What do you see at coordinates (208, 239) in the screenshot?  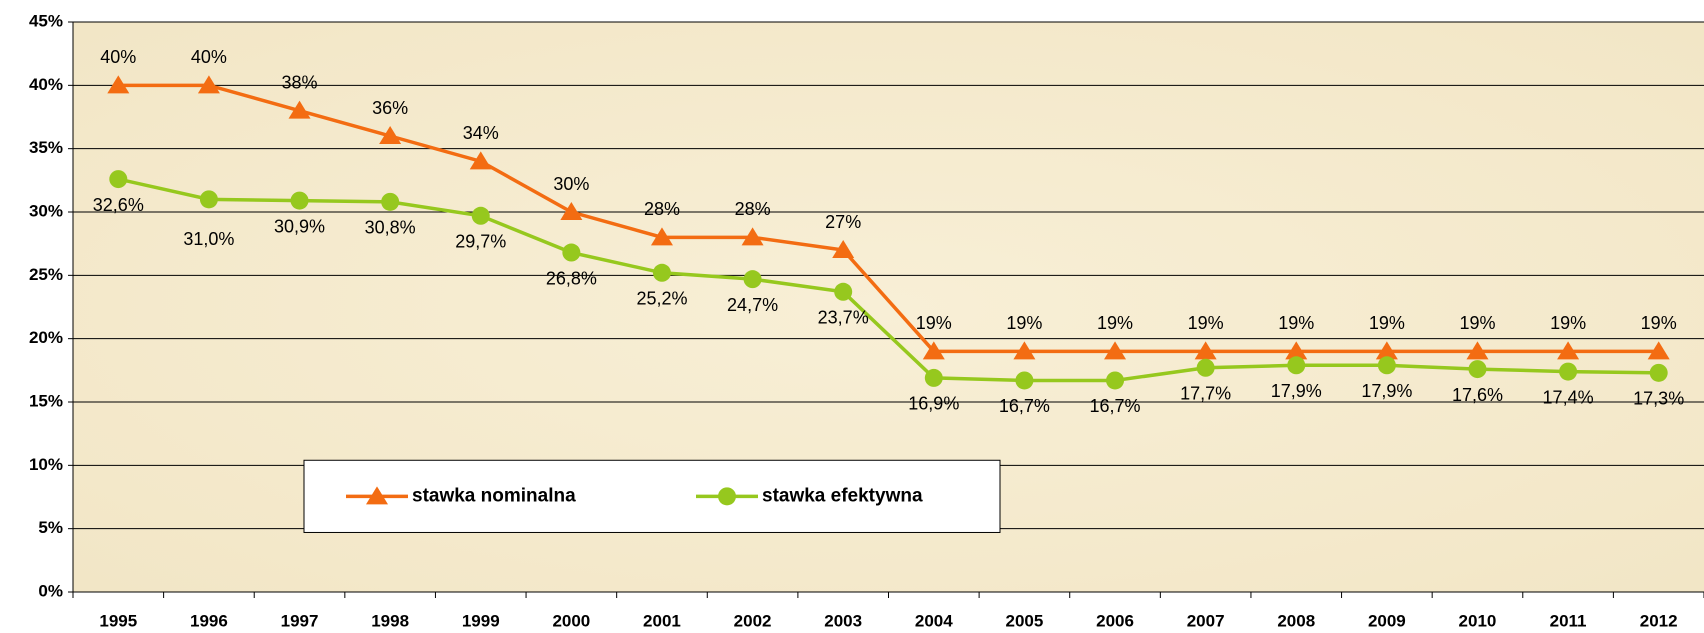 I see `data-label: 31,0%` at bounding box center [208, 239].